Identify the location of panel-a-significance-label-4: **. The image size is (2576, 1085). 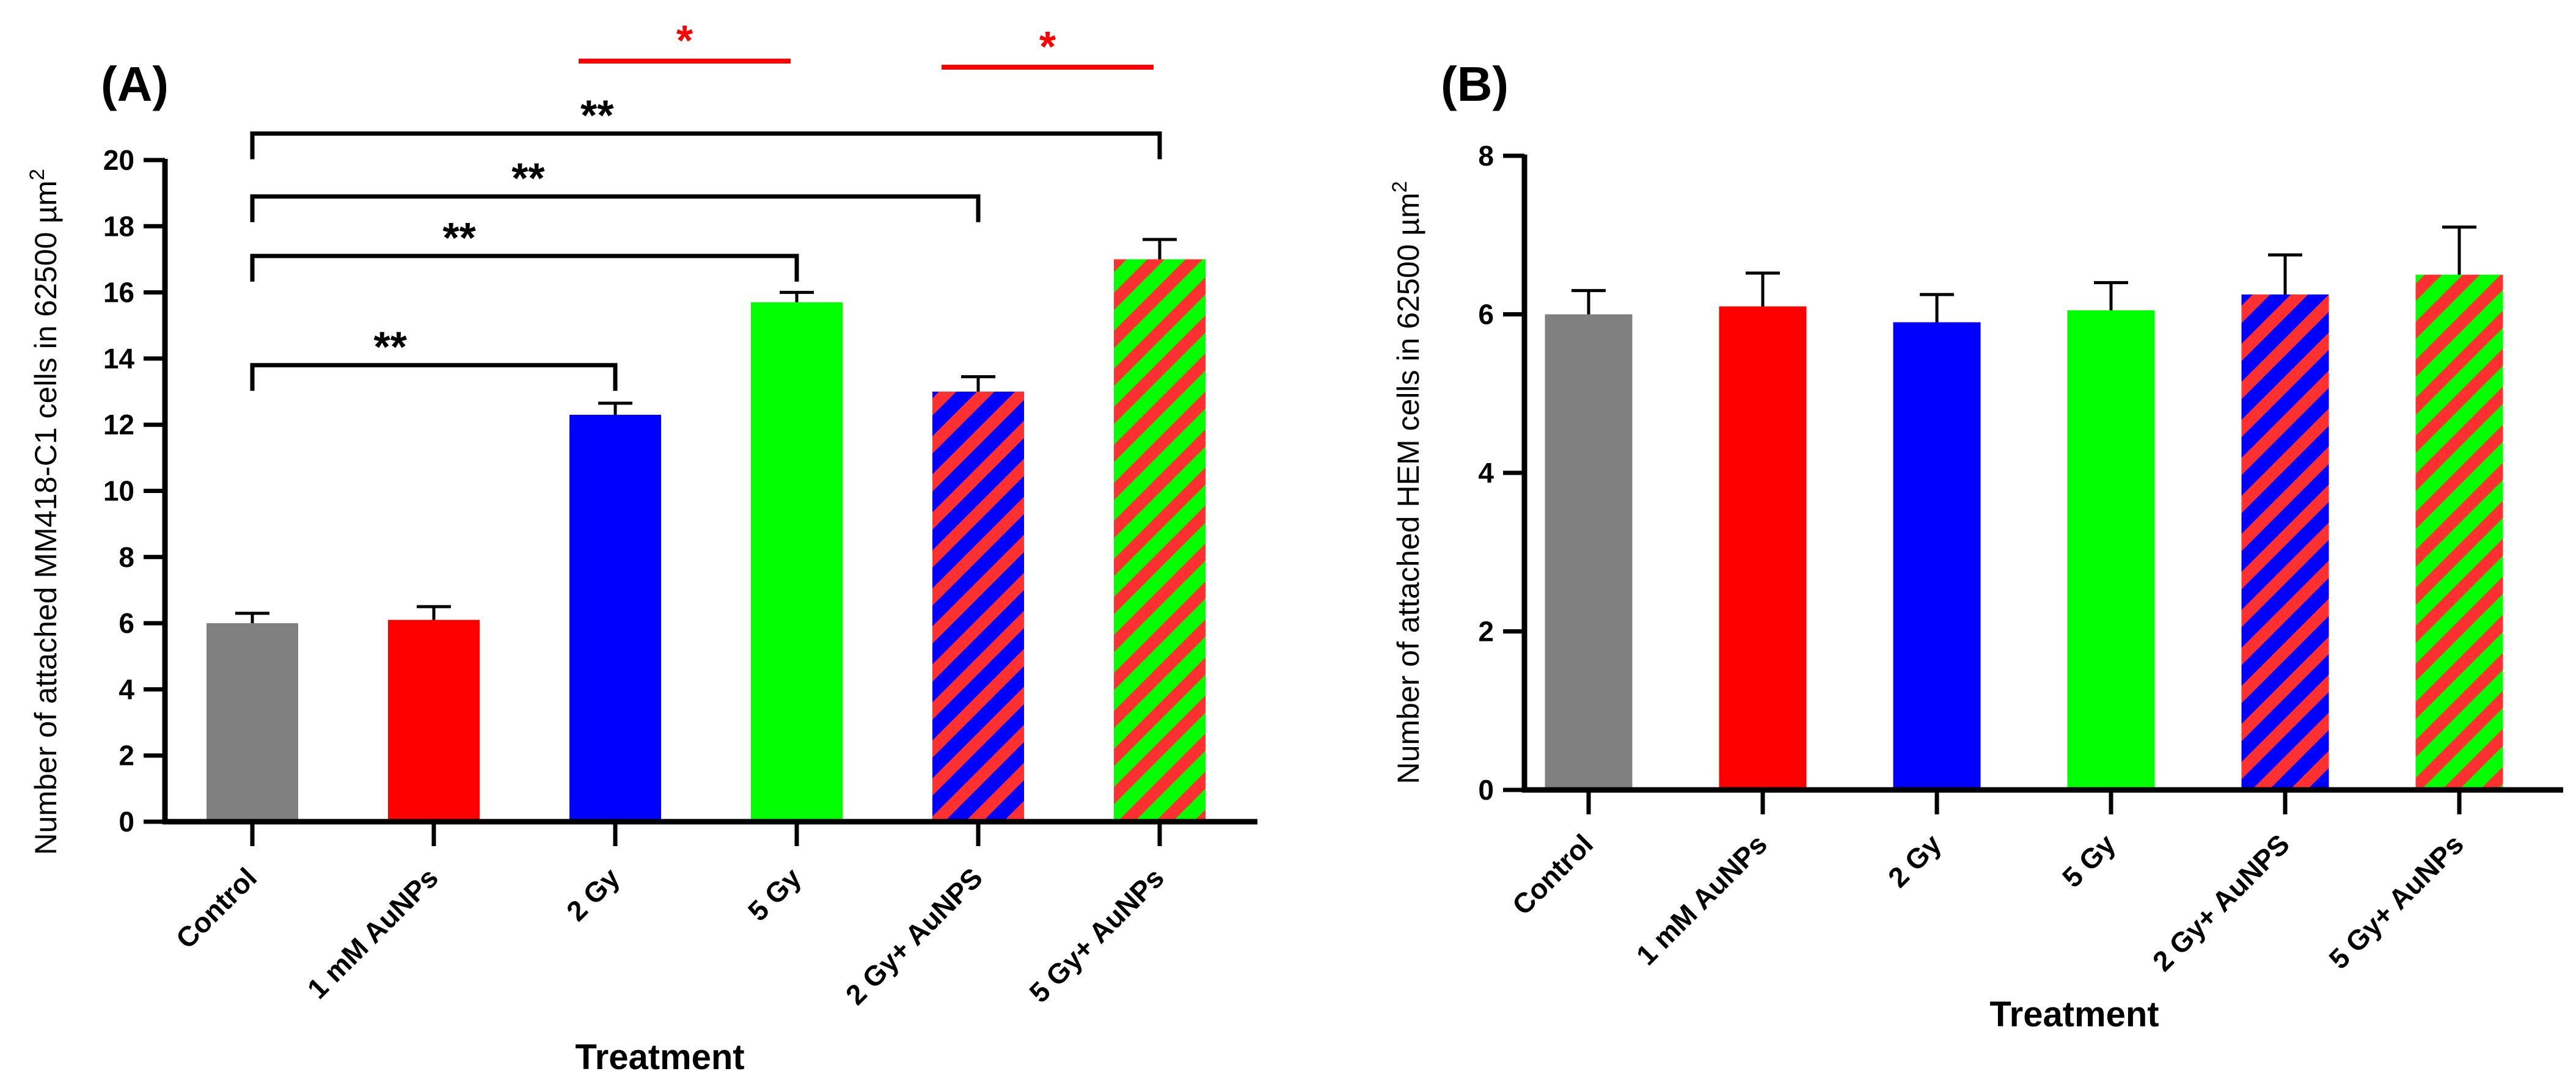
(597, 115).